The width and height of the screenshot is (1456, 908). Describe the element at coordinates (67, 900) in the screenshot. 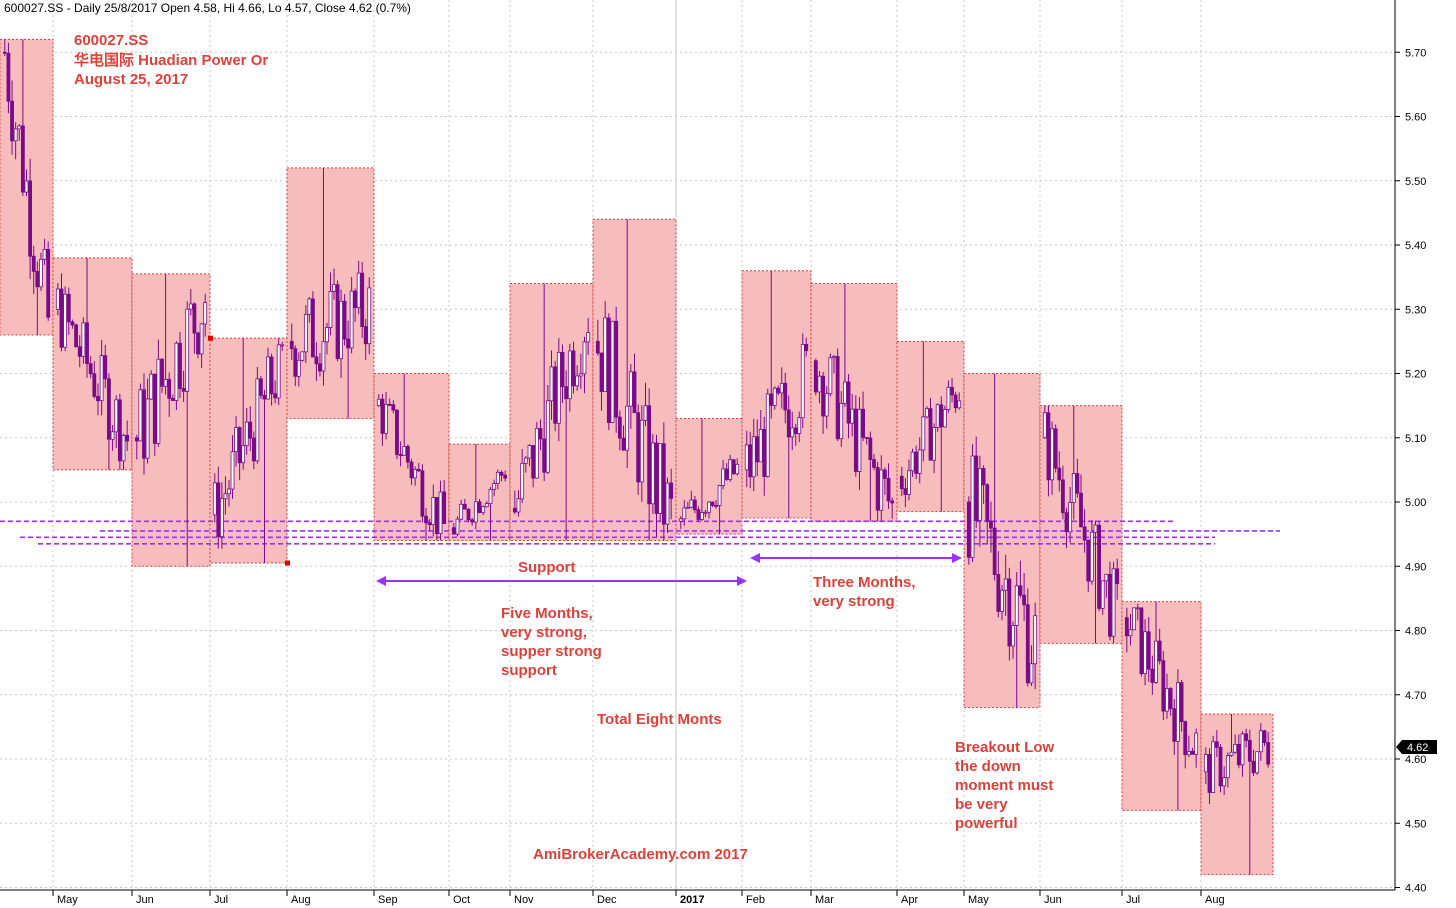

I see `x-tick-label-0: May` at that location.